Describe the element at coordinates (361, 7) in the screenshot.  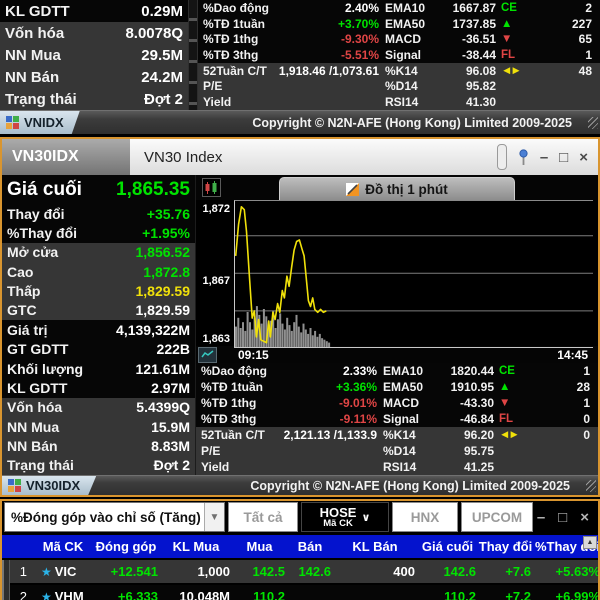
I see `stat-value: 2.40%` at that location.